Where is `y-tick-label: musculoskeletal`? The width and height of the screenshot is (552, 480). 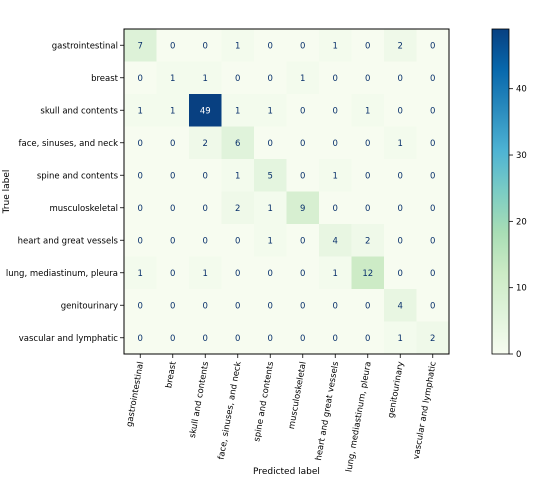
y-tick-label: musculoskeletal is located at coordinates (84, 209).